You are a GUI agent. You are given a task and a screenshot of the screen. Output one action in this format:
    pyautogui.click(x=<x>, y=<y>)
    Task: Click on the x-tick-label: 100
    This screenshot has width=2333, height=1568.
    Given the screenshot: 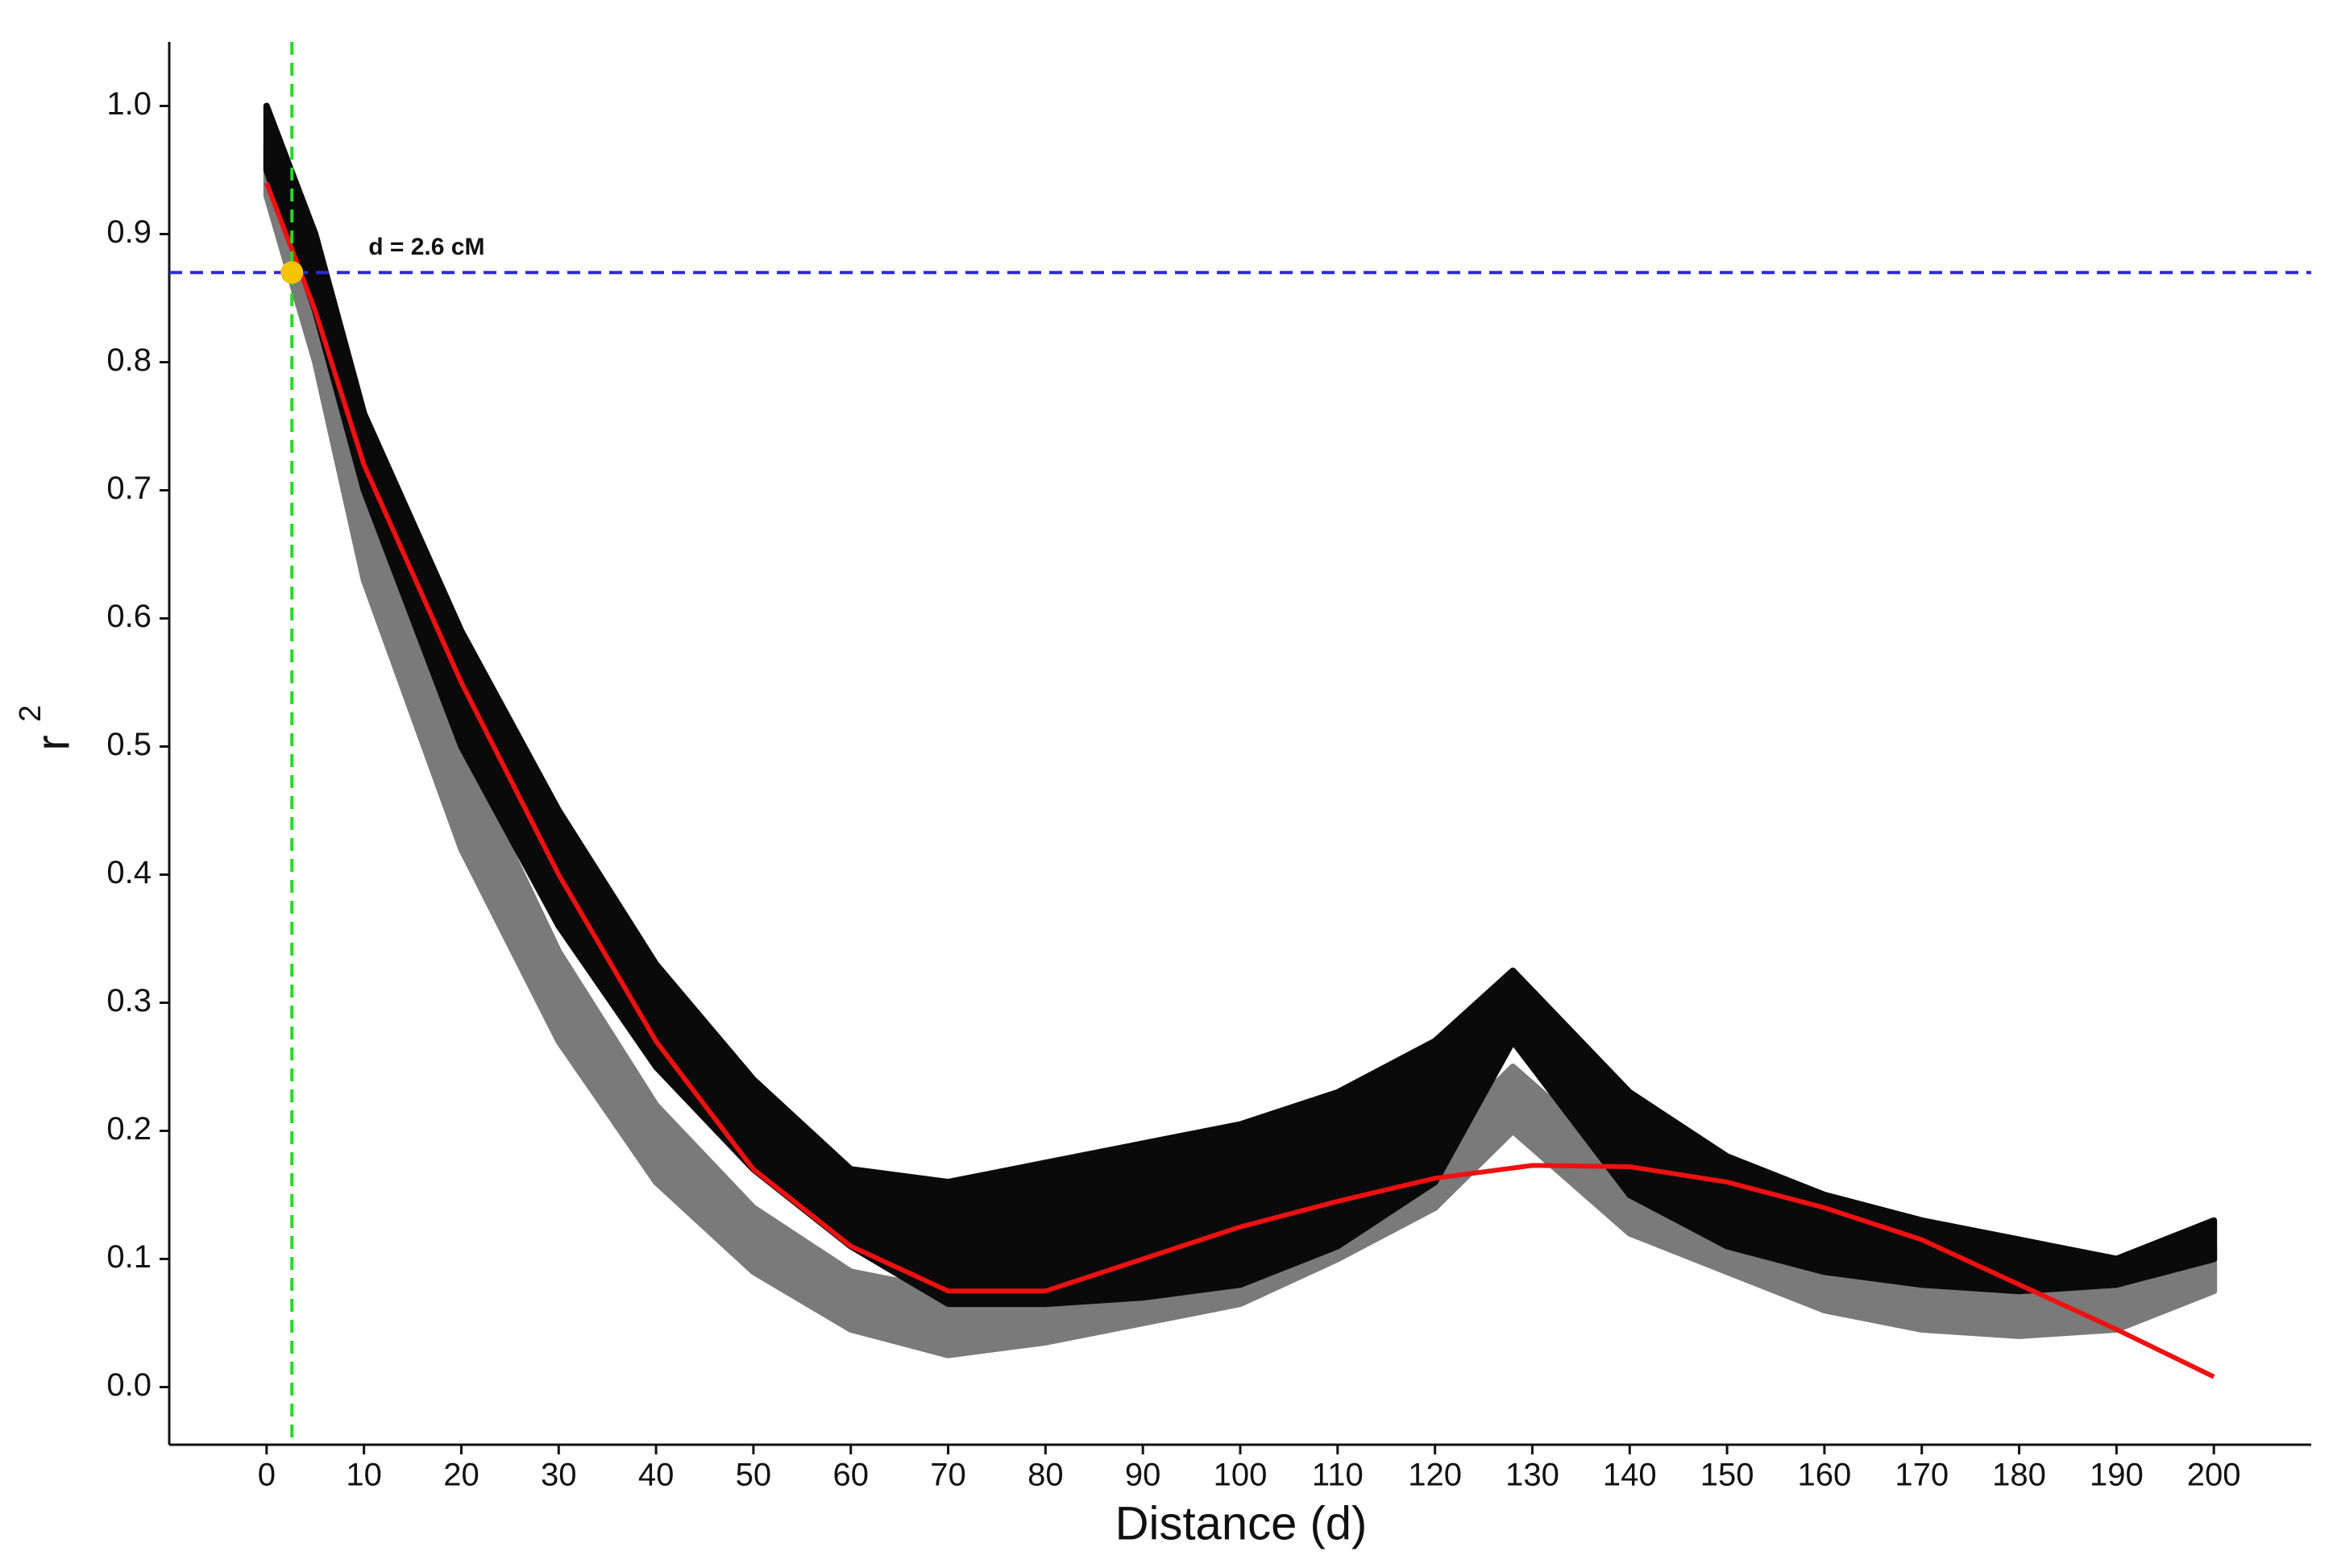 What is the action you would take?
    pyautogui.click(x=1241, y=1475)
    